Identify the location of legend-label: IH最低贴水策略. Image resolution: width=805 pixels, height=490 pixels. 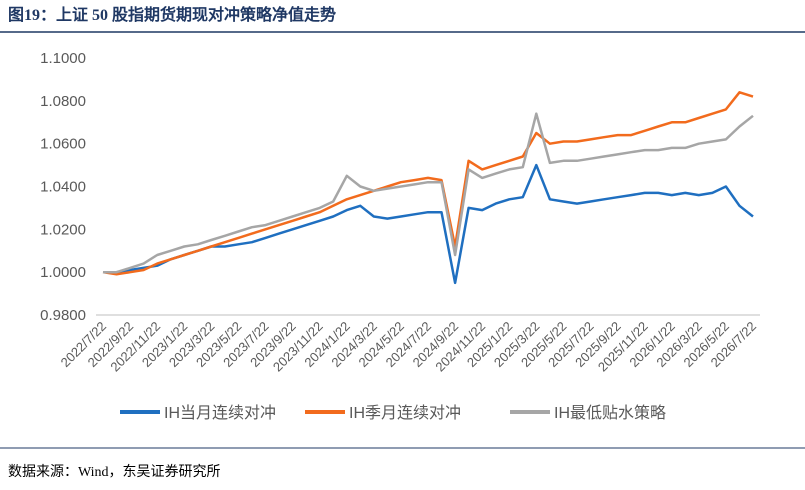
(610, 413).